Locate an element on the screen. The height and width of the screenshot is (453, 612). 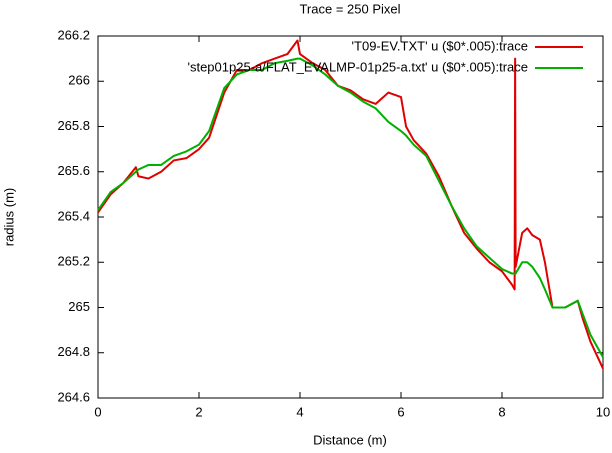
y-axis-label: radius (m) is located at coordinates (8, 217).